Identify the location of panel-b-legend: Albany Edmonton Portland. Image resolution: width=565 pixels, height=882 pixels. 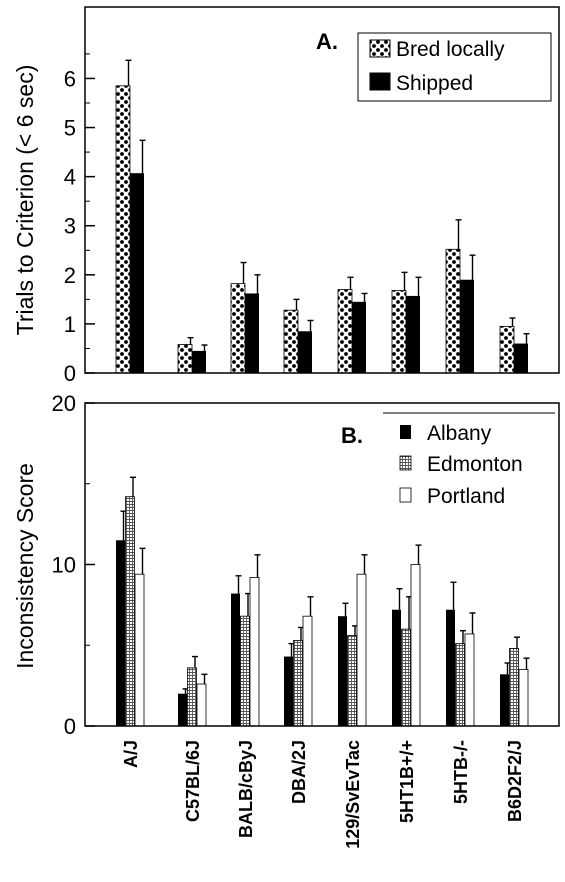
(469, 460).